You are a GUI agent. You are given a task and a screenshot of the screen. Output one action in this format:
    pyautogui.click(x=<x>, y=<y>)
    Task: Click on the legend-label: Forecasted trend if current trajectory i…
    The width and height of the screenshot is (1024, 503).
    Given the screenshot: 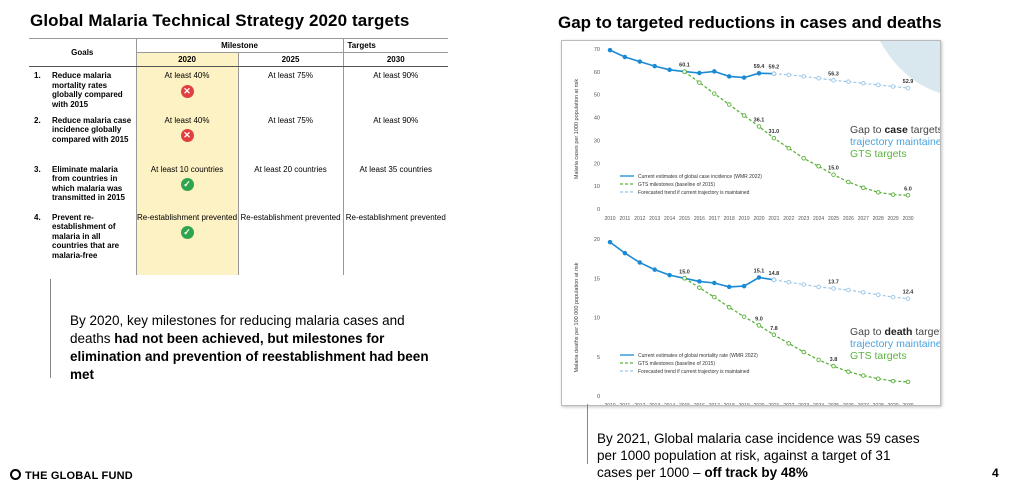 What is the action you would take?
    pyautogui.click(x=694, y=193)
    